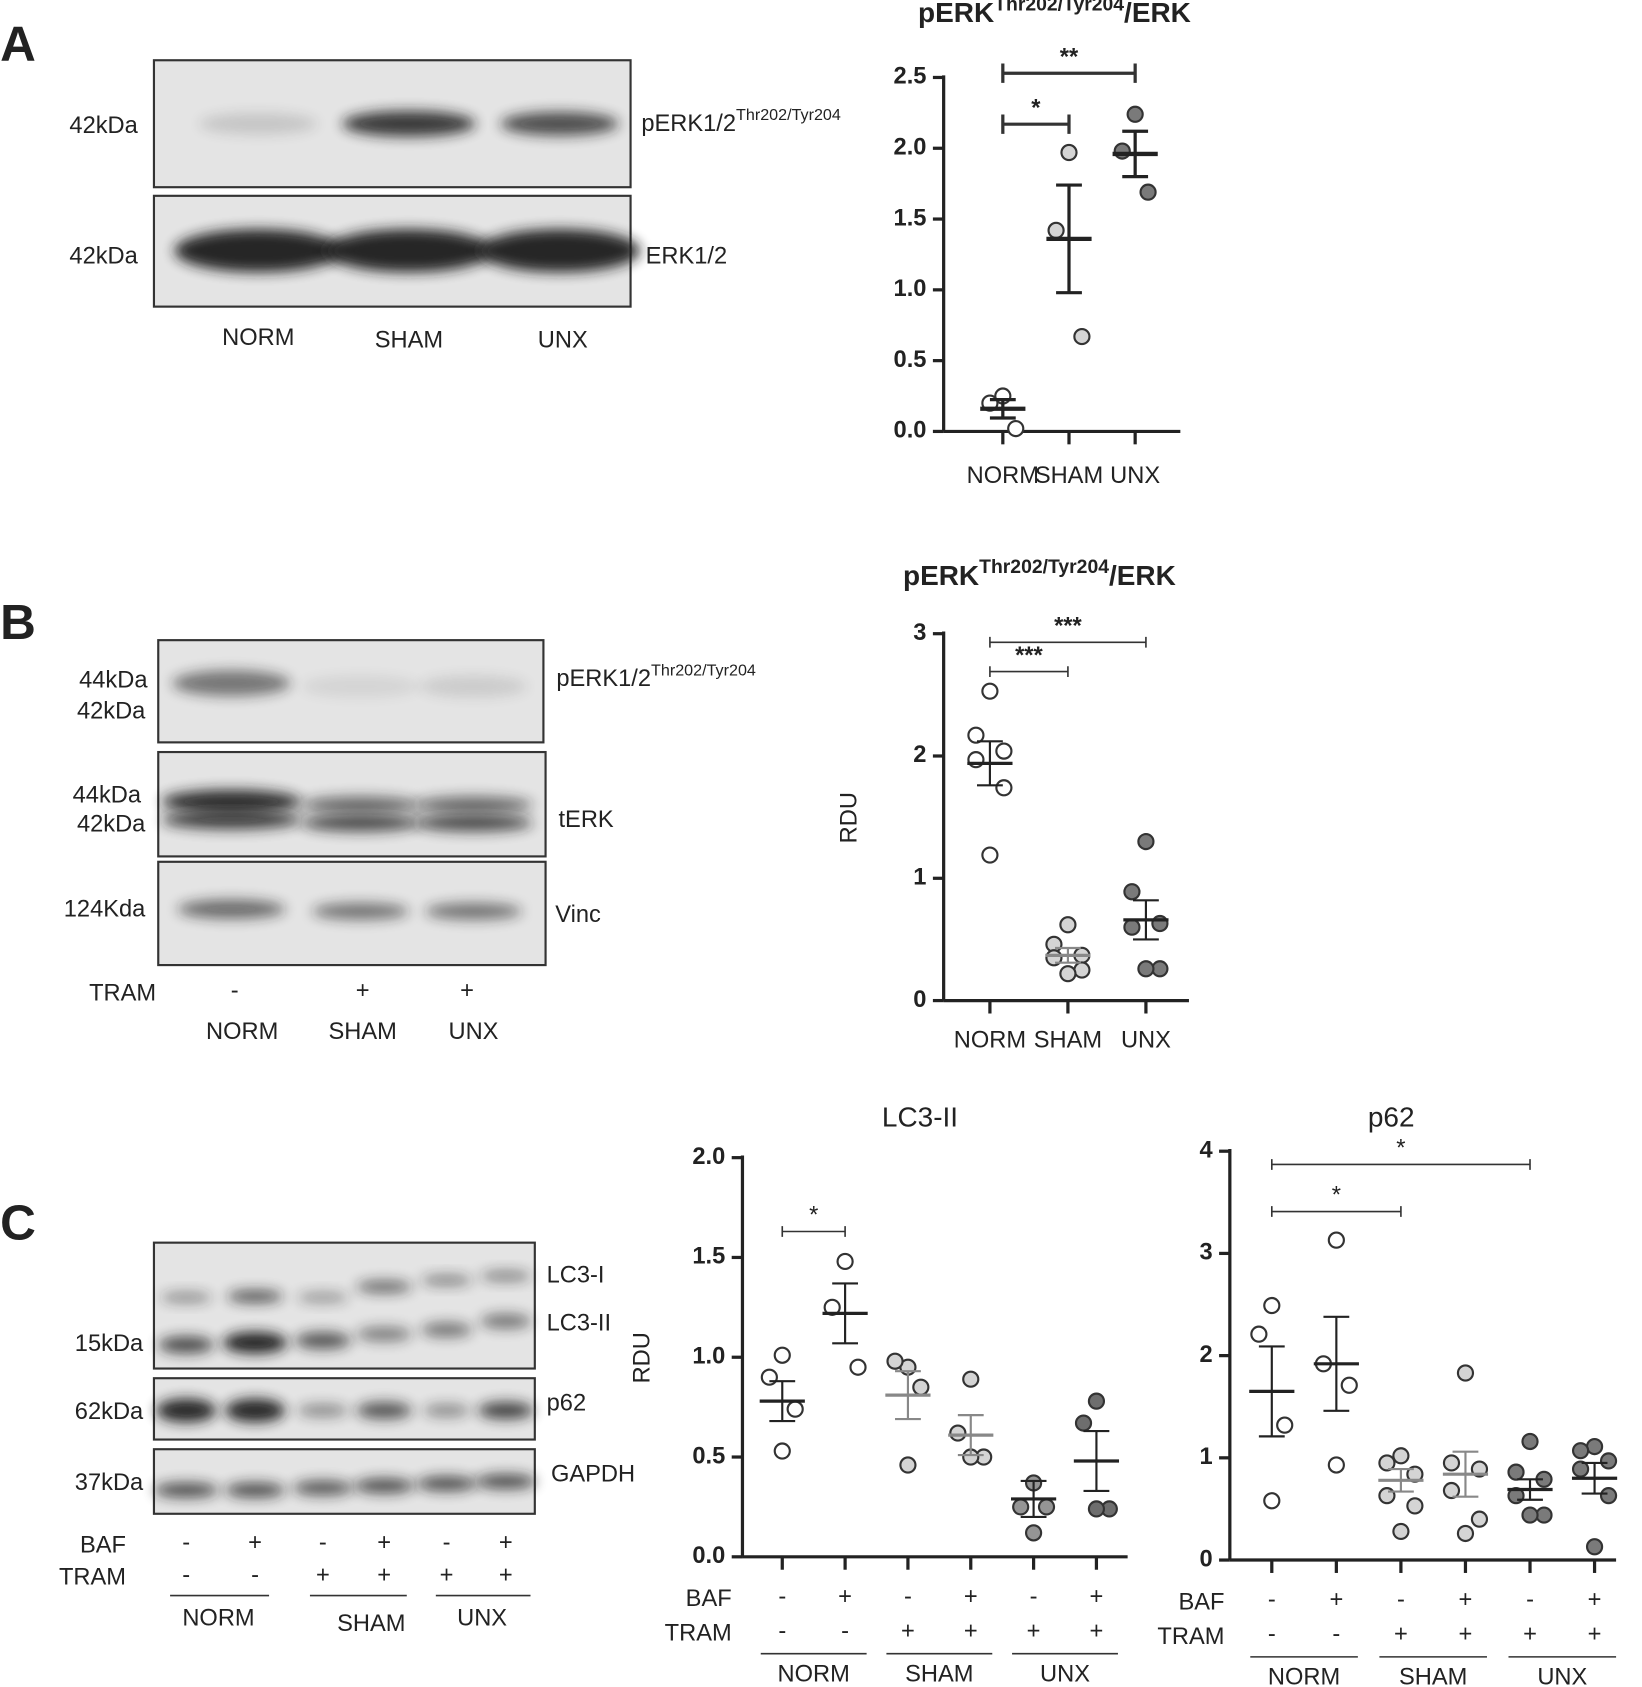 The image size is (1642, 1687). I want to click on title-part: /ERK, so click(1157, 14).